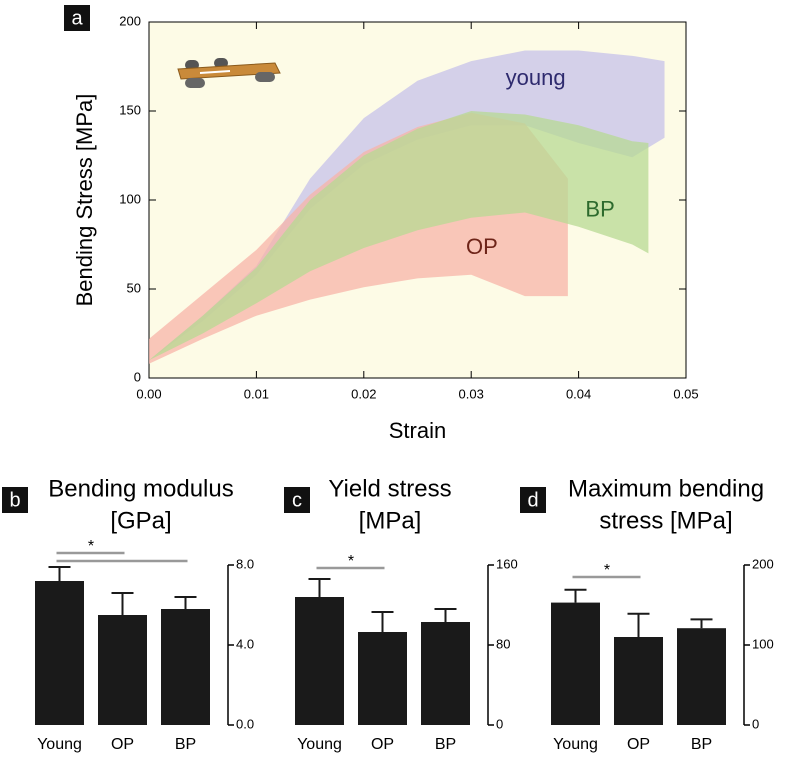  Describe the element at coordinates (578, 393) in the screenshot. I see `x-tick-label: 0.04` at that location.